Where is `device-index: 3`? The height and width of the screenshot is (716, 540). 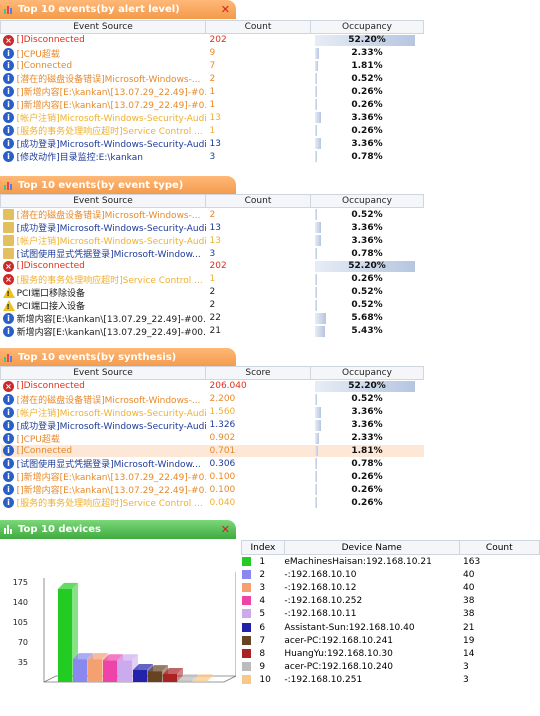
device-index: 3 is located at coordinates (262, 587).